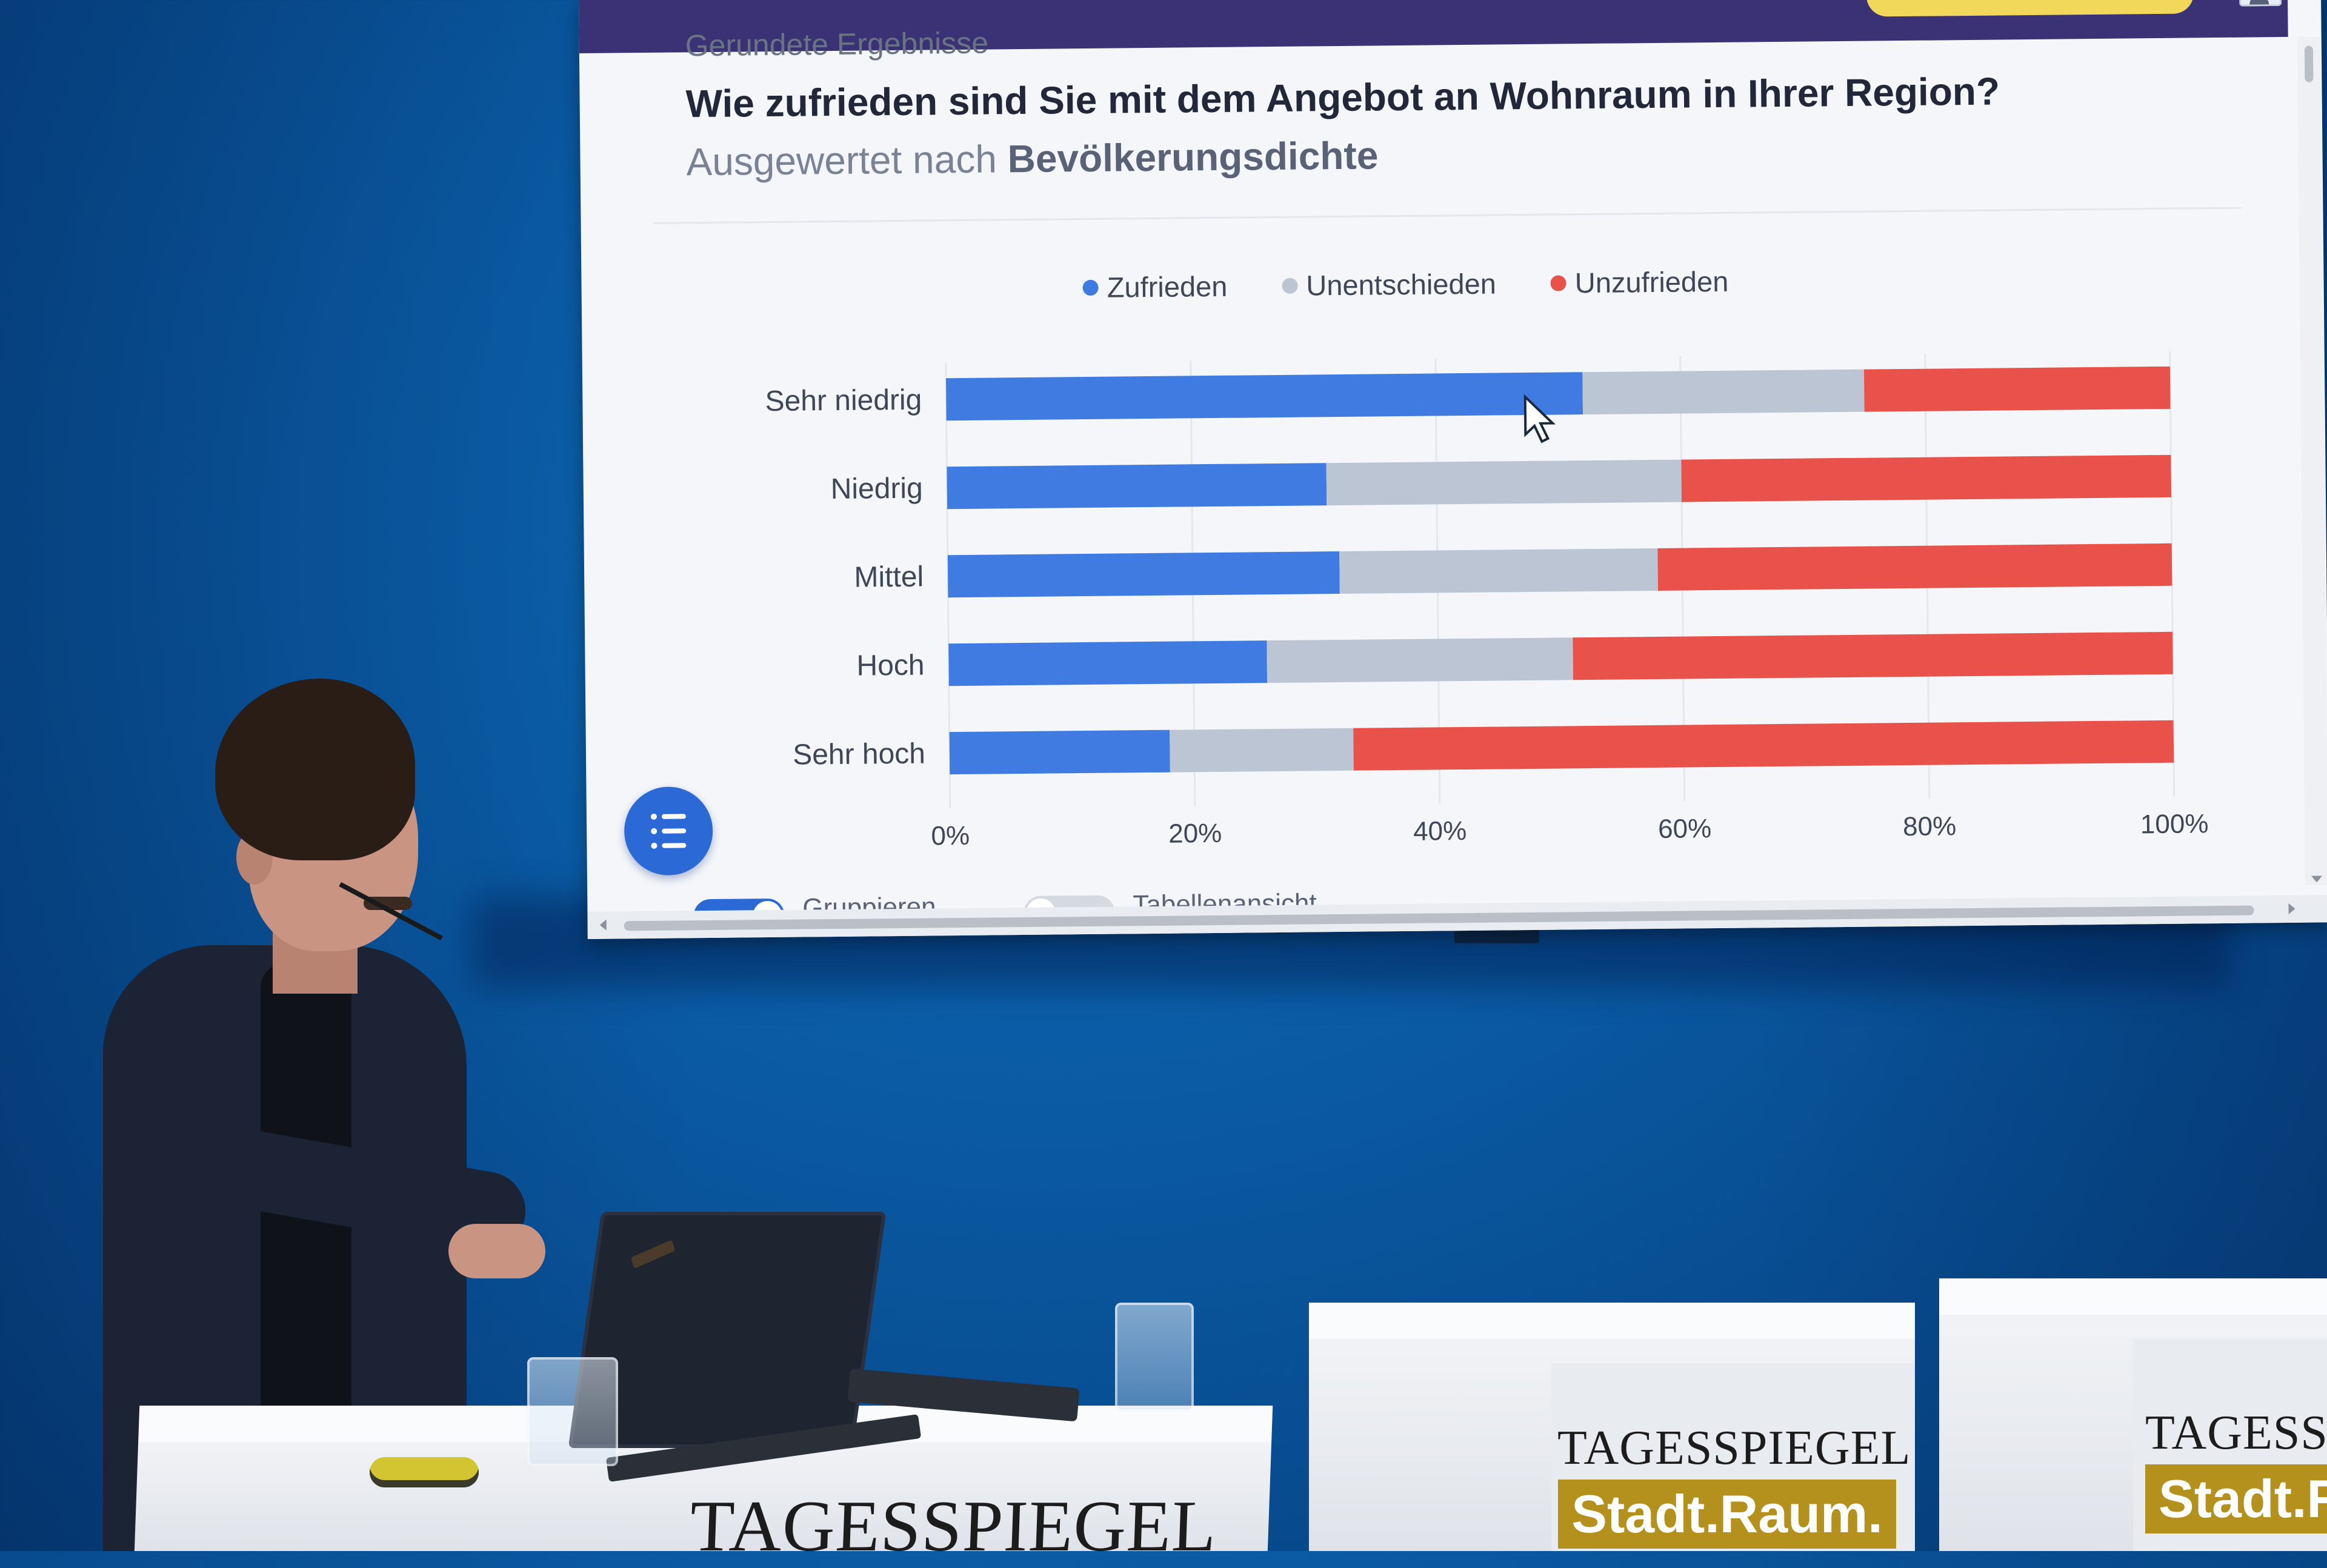 The height and width of the screenshot is (1568, 2327). Describe the element at coordinates (2312, 460) in the screenshot. I see `vertical-scrollbar` at that location.